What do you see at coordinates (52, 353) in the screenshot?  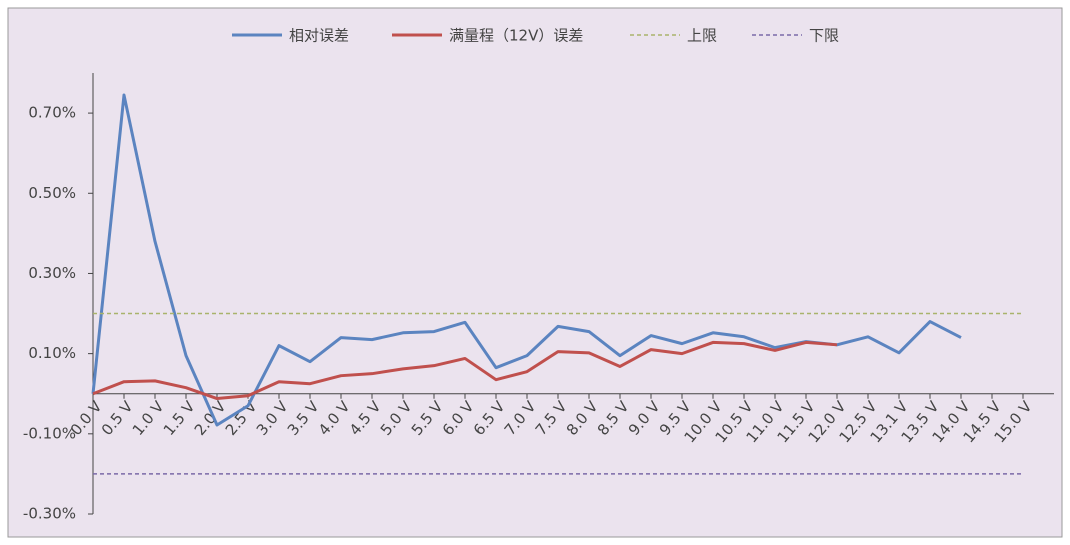 I see `y-tick-label: 0.10%` at bounding box center [52, 353].